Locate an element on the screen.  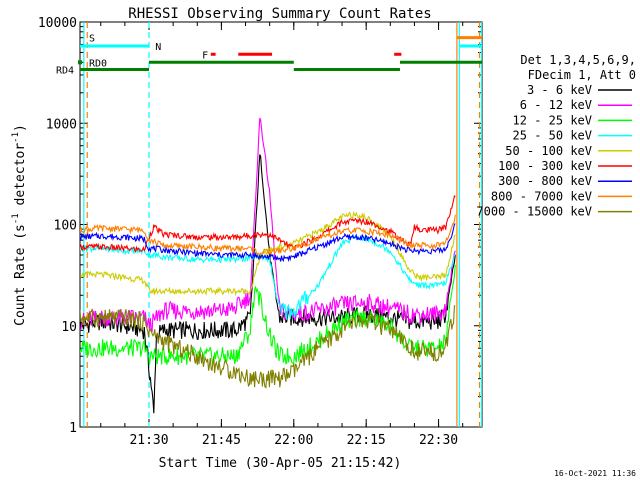
y-tick-label: 100 is located at coordinates (65, 226).